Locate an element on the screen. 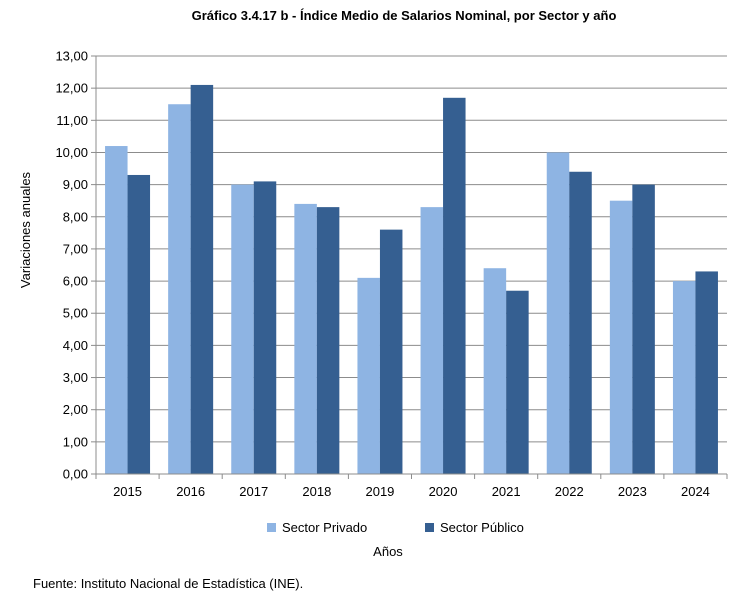 This screenshot has width=756, height=604. y-axis-title: Variaciones anuales is located at coordinates (25, 229).